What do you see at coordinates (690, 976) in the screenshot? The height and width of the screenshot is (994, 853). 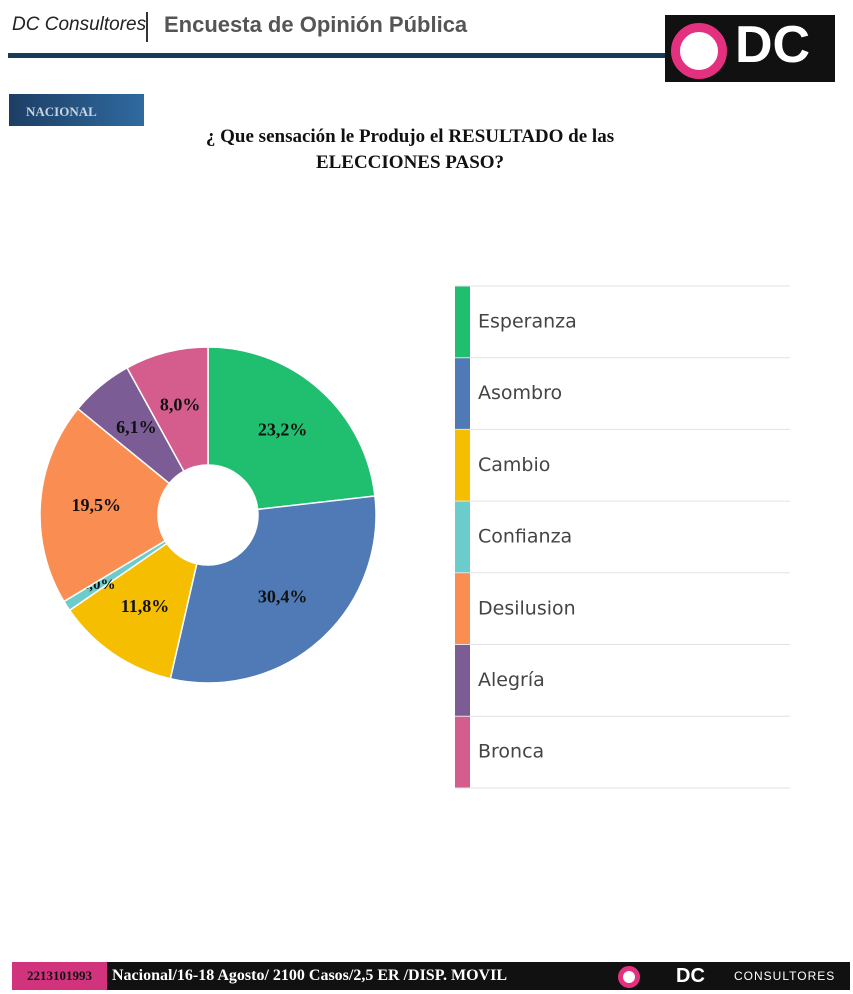 I see `footer-logo: DC` at bounding box center [690, 976].